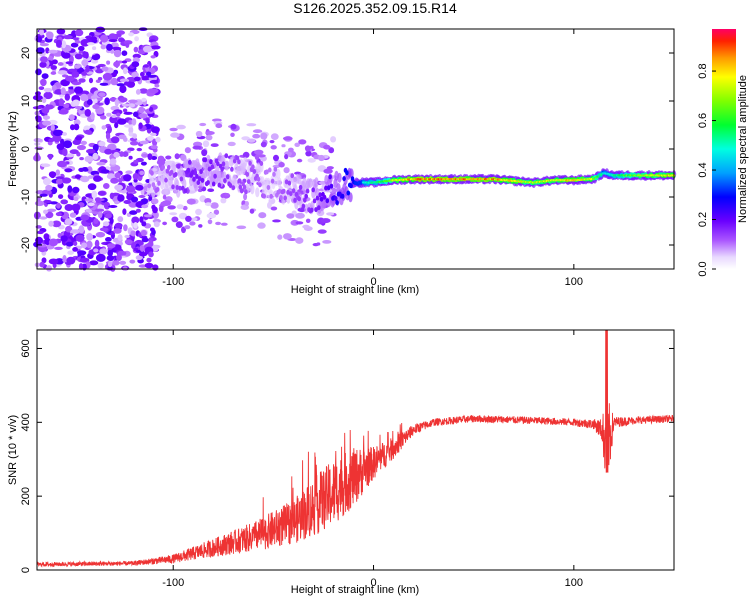  Describe the element at coordinates (26, 101) in the screenshot. I see `spectrogram-ytick-label: 10` at that location.